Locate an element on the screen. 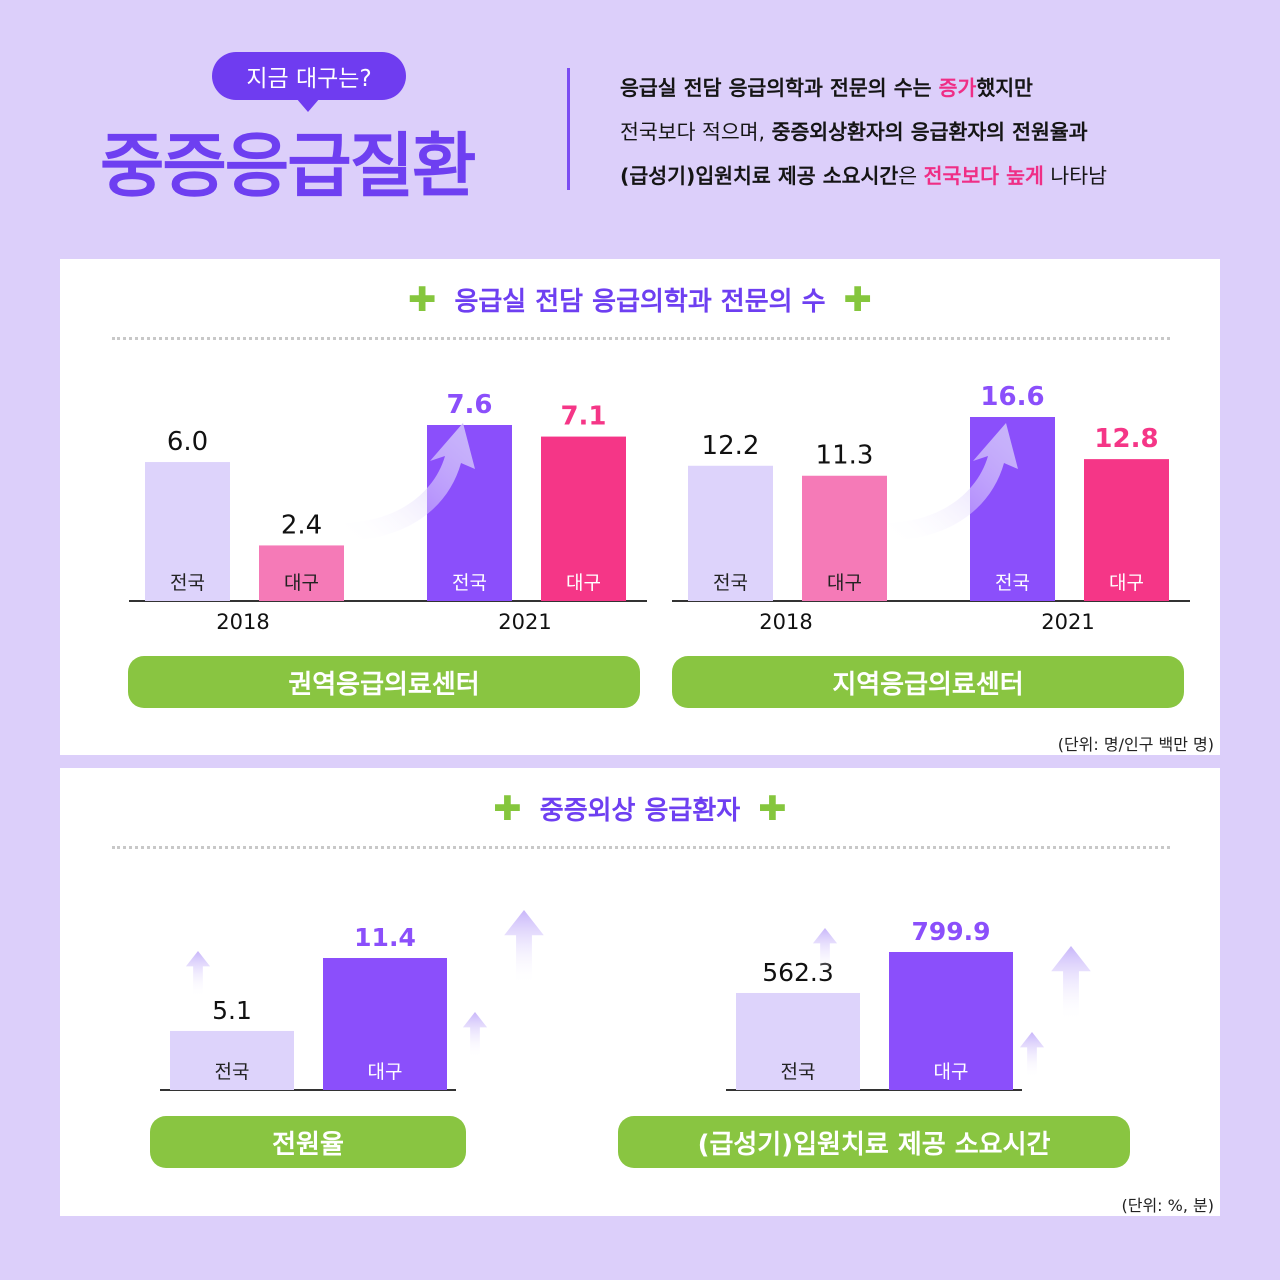 Image resolution: width=1280 pixels, height=1280 pixels. data-label: 16.6 is located at coordinates (1012, 397).